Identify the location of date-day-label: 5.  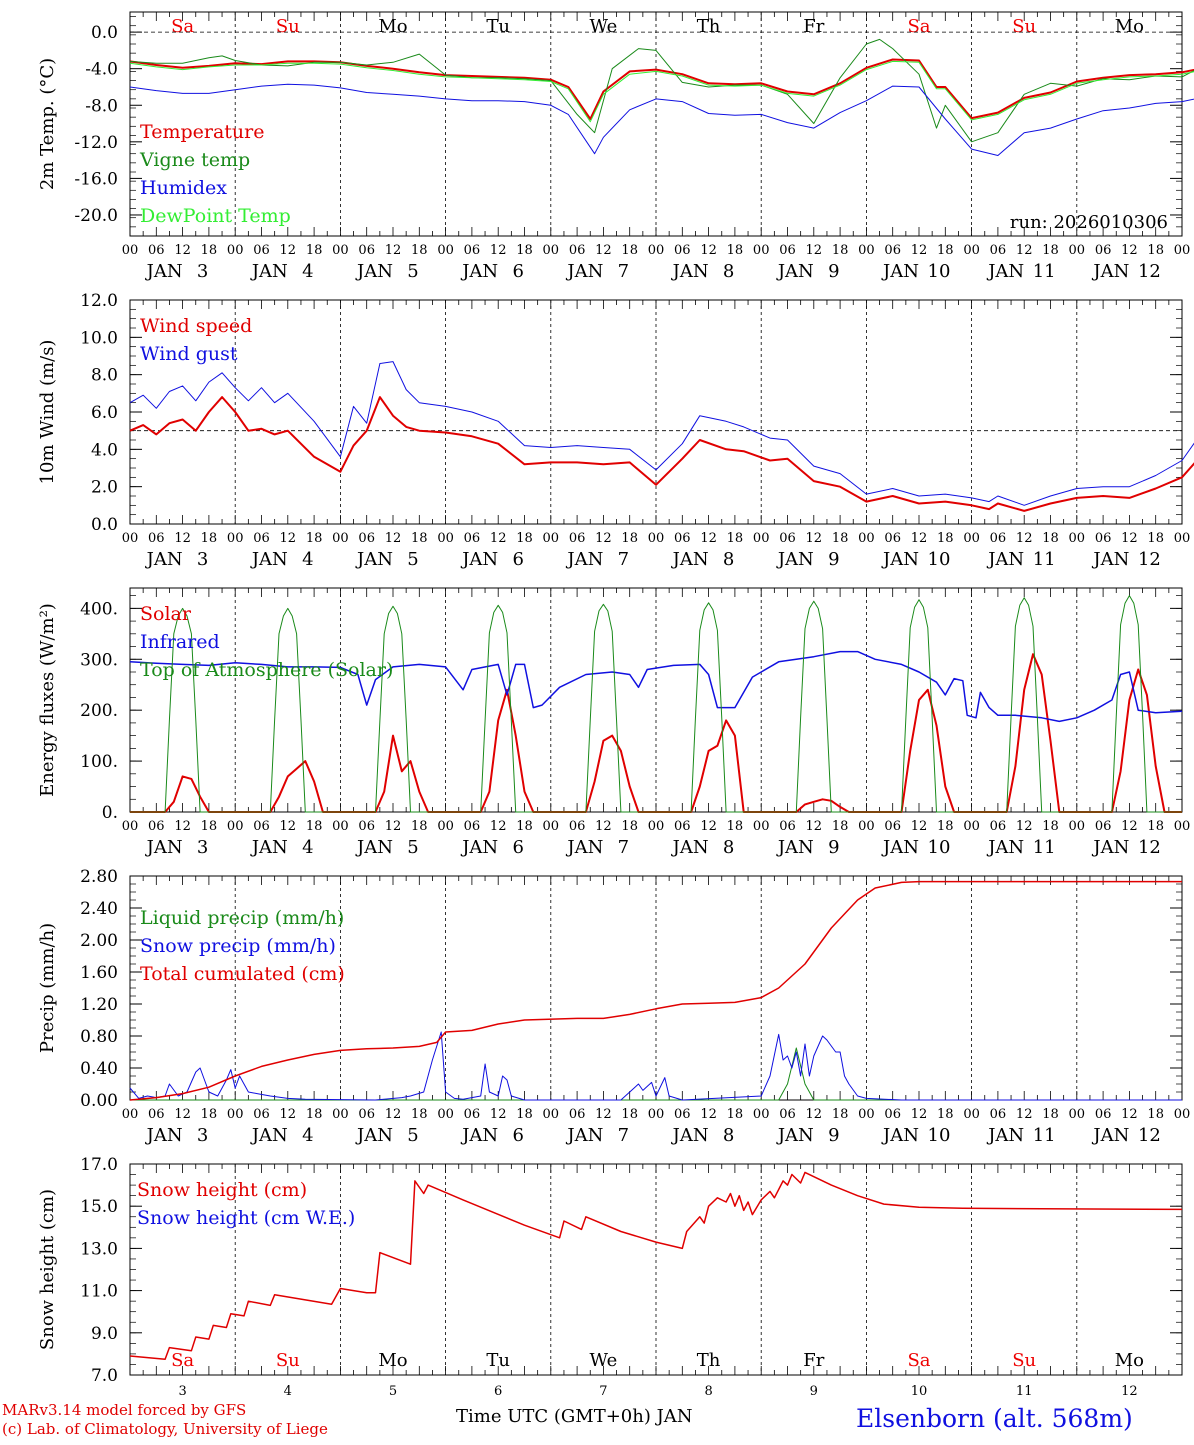
(412, 271).